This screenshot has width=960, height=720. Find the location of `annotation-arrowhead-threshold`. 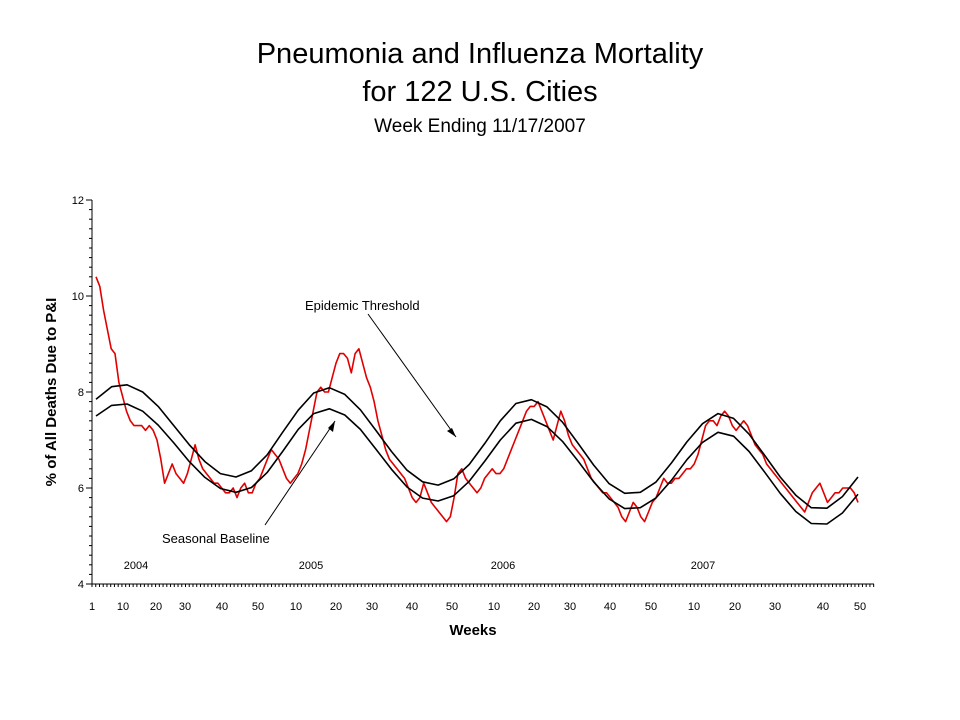

annotation-arrowhead-threshold is located at coordinates (451, 432).